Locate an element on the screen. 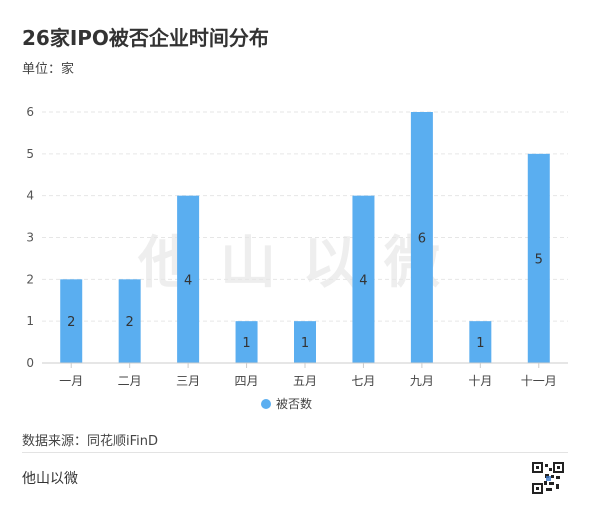 This screenshot has width=590, height=516. x-tick-label: 三月 is located at coordinates (188, 381).